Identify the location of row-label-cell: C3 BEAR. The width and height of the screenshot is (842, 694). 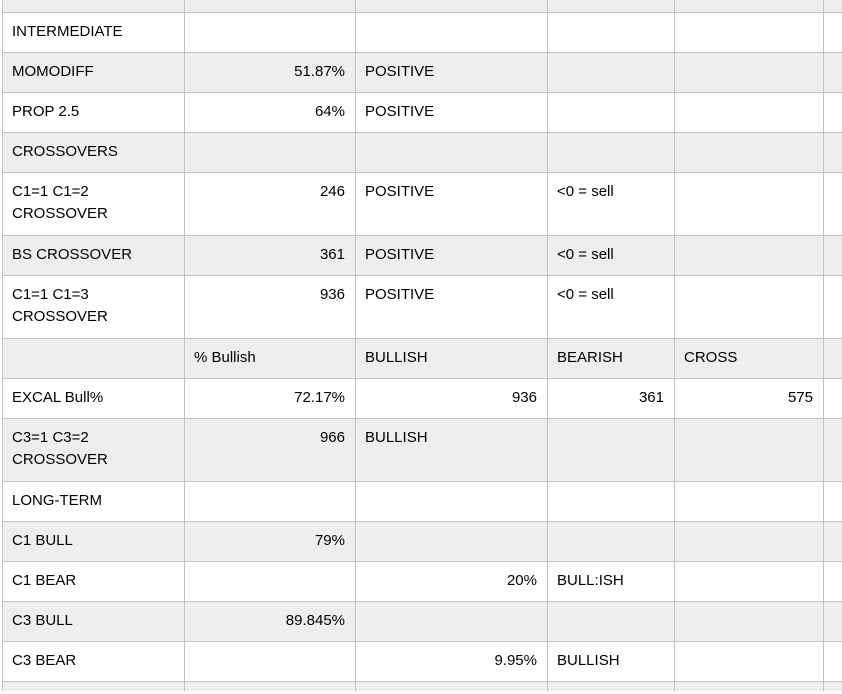
(93, 661).